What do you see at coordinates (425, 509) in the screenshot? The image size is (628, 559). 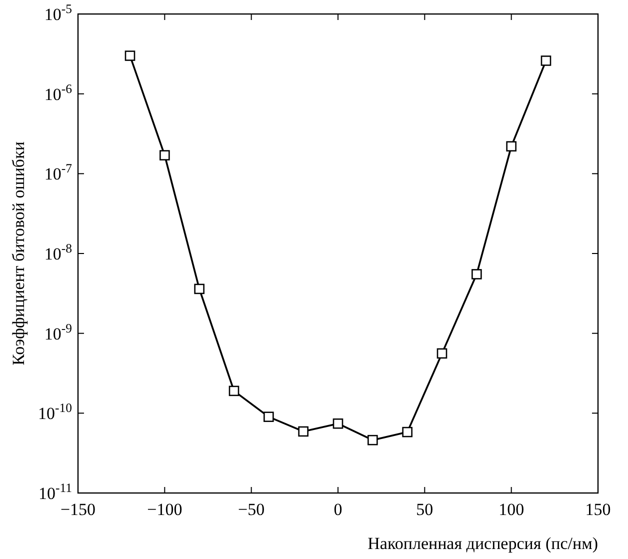 I see `x-tick-label: 50` at bounding box center [425, 509].